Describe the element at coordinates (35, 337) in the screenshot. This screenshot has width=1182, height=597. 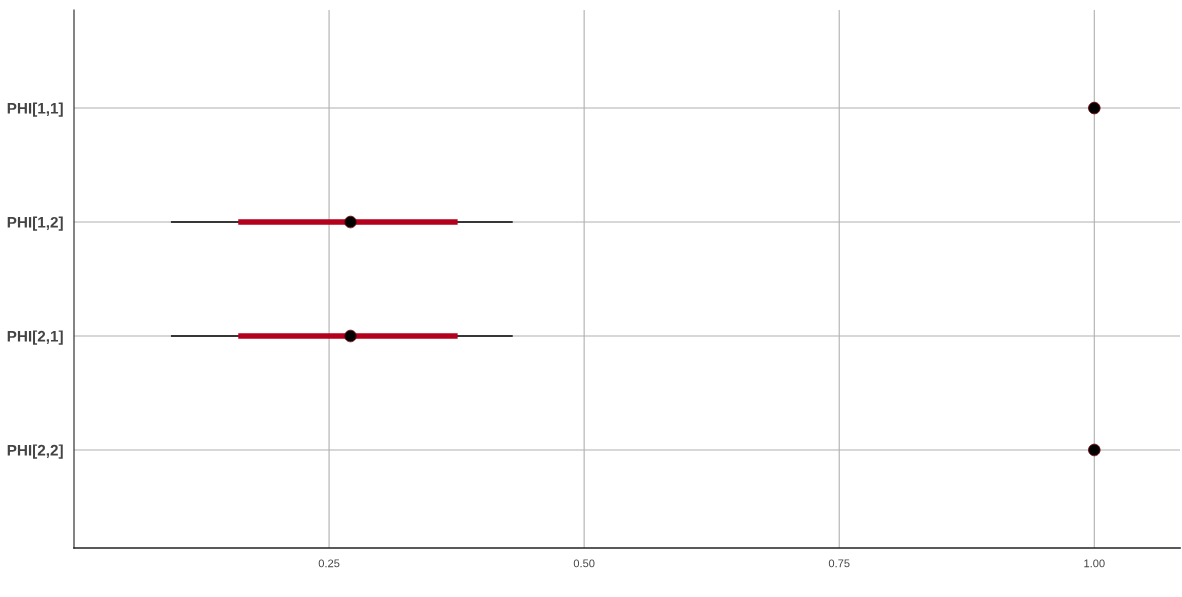
I see `y-tick-label: PHI[2,1]` at that location.